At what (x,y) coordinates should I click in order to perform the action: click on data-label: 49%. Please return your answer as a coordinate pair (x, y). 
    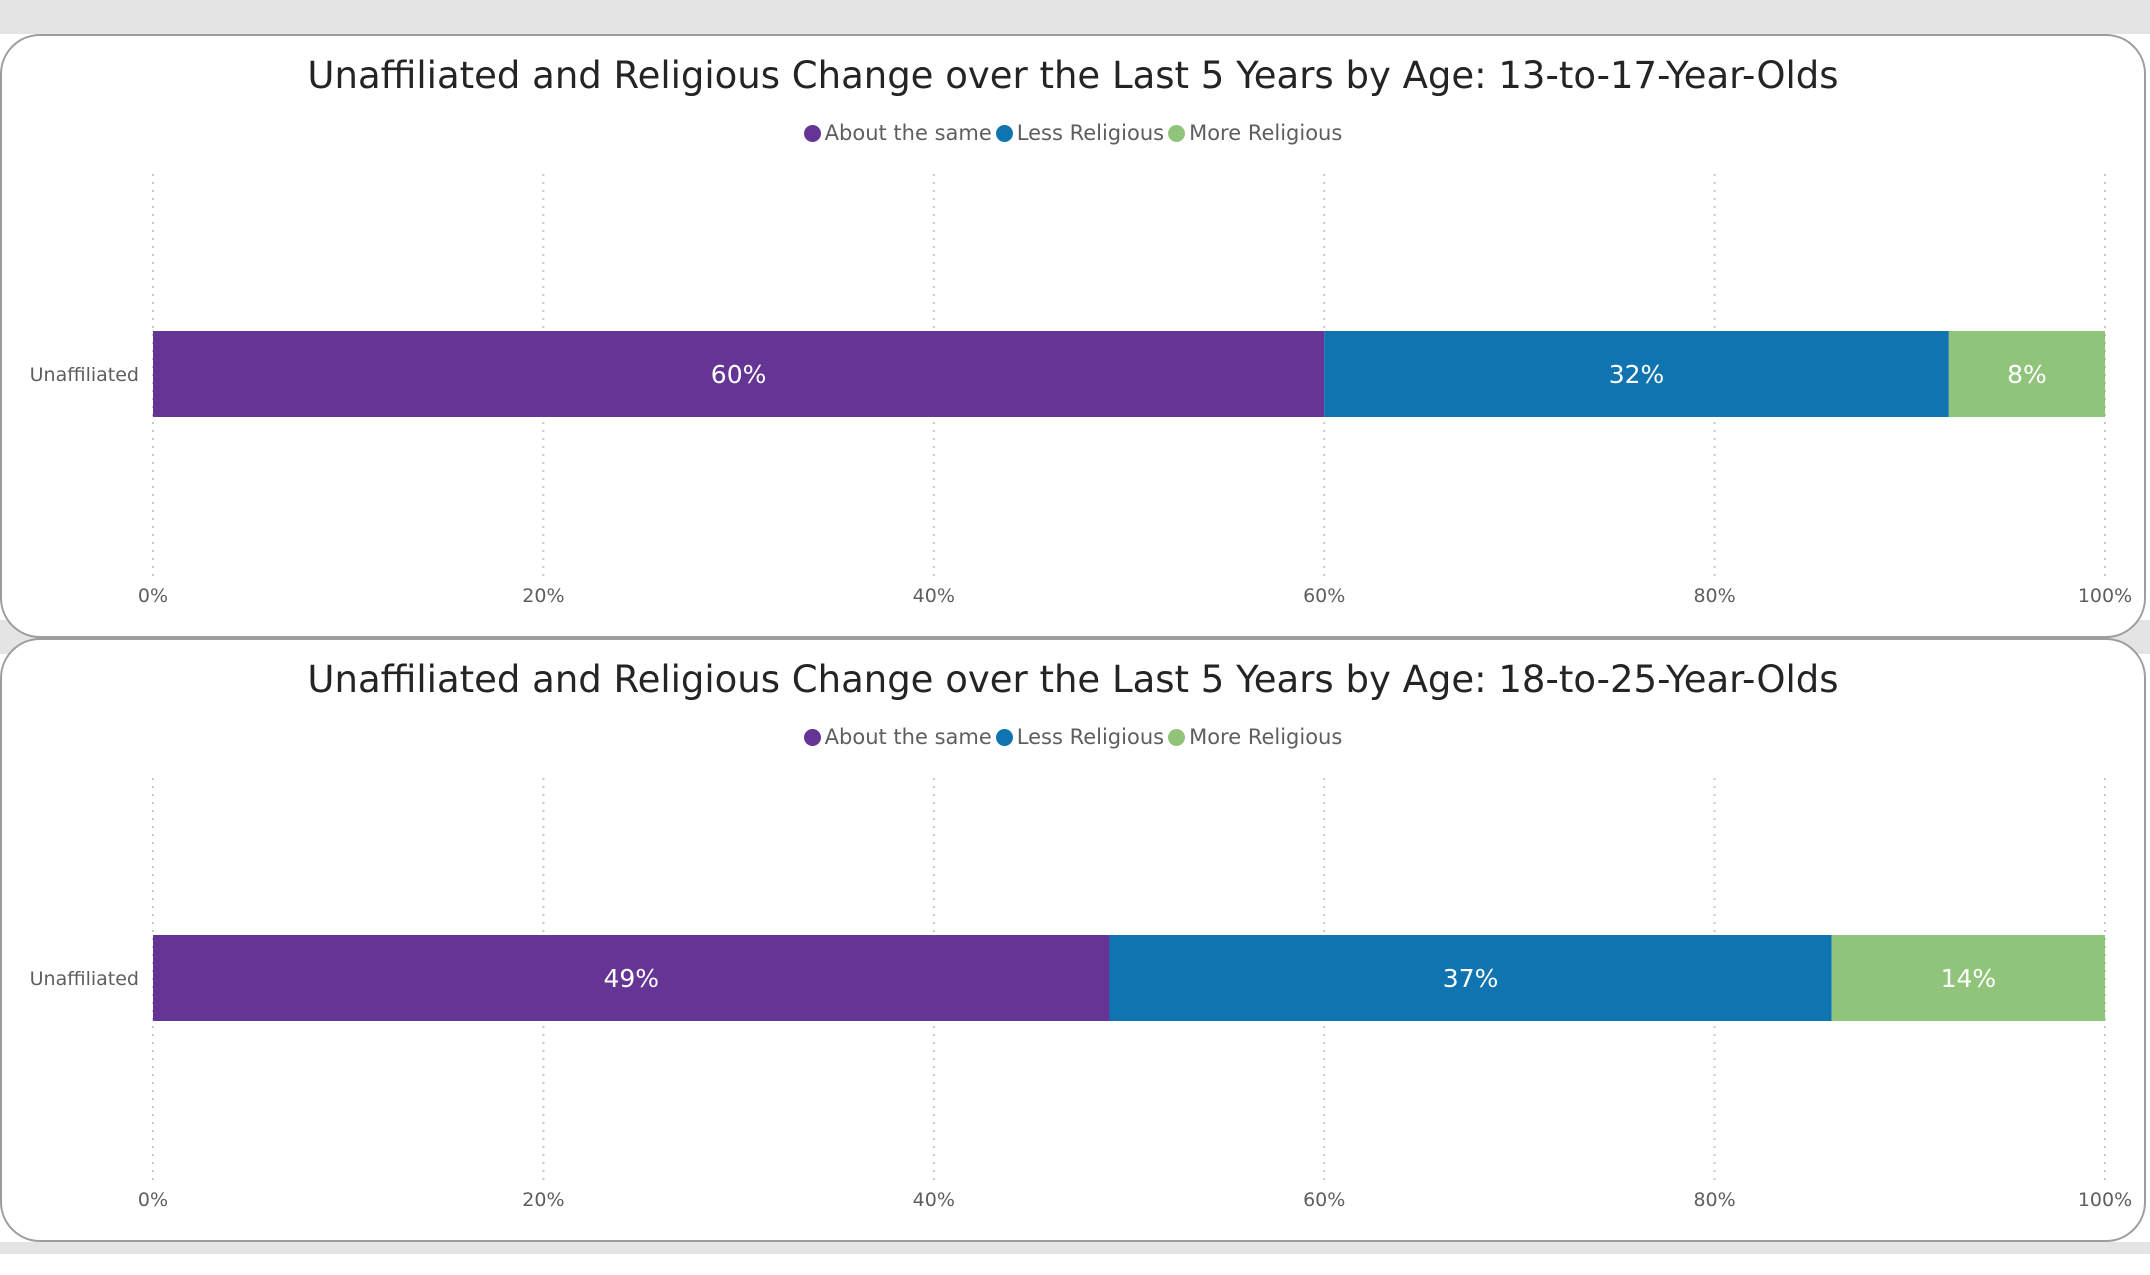
    Looking at the image, I should click on (631, 978).